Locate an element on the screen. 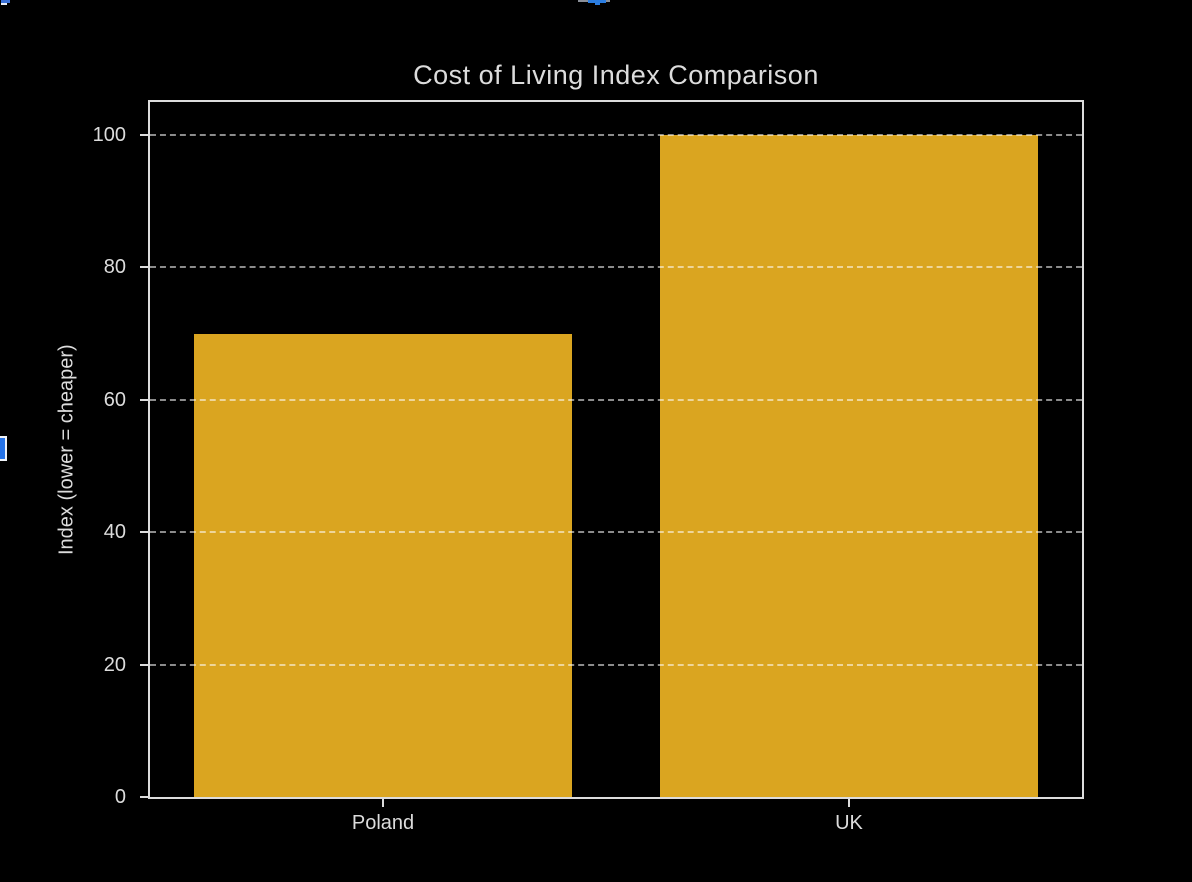  x-tick-uk is located at coordinates (849, 803).